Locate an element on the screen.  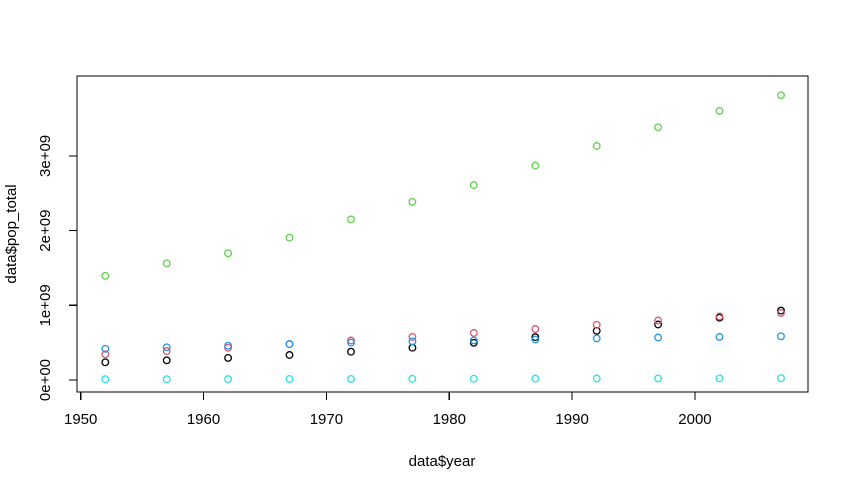
x-tick-label: 1970 is located at coordinates (326, 419).